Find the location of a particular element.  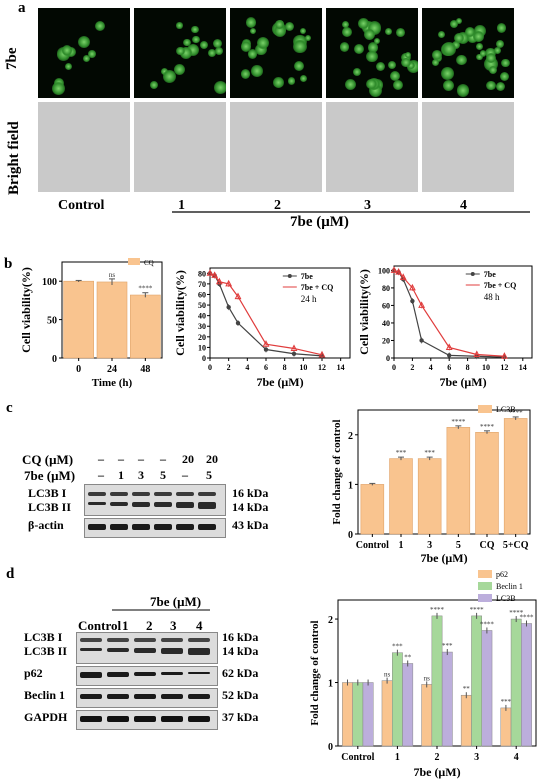

panel-a-dose-2: 2 is located at coordinates (277, 205).